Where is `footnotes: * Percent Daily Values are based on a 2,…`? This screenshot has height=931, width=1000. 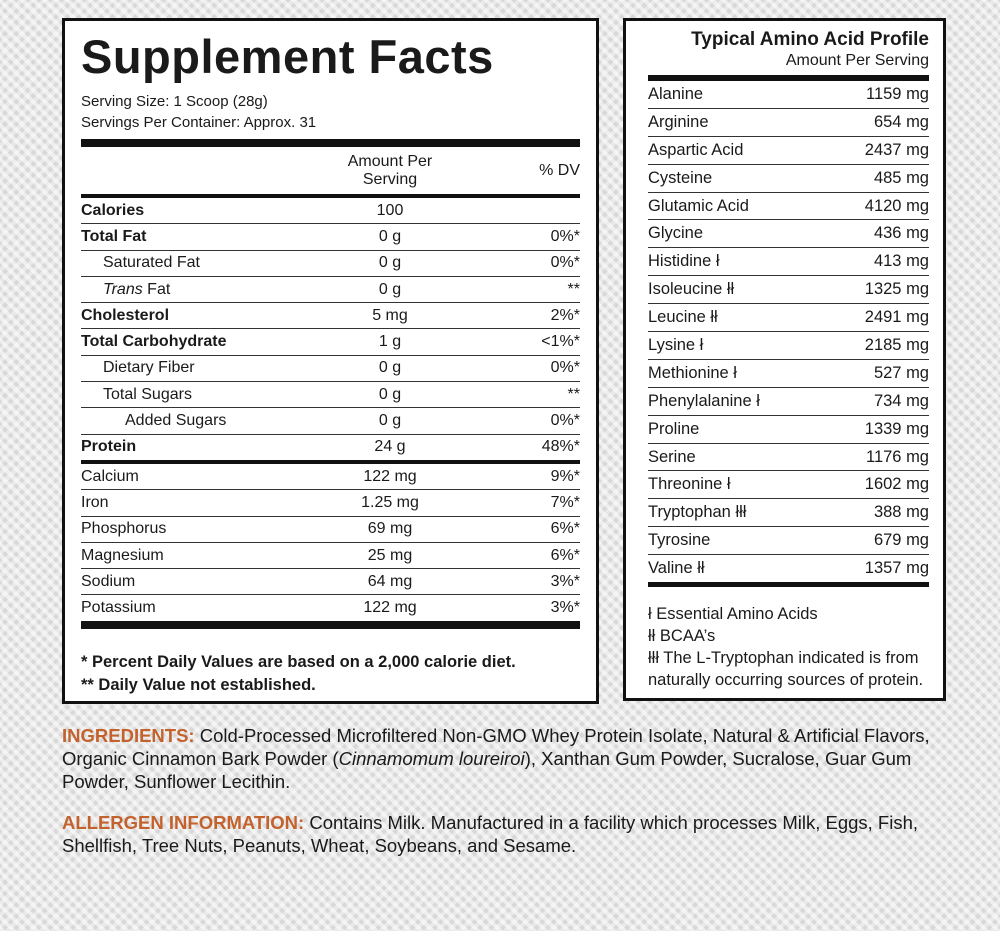 footnotes: * Percent Daily Values are based on a 2,… is located at coordinates (330, 658).